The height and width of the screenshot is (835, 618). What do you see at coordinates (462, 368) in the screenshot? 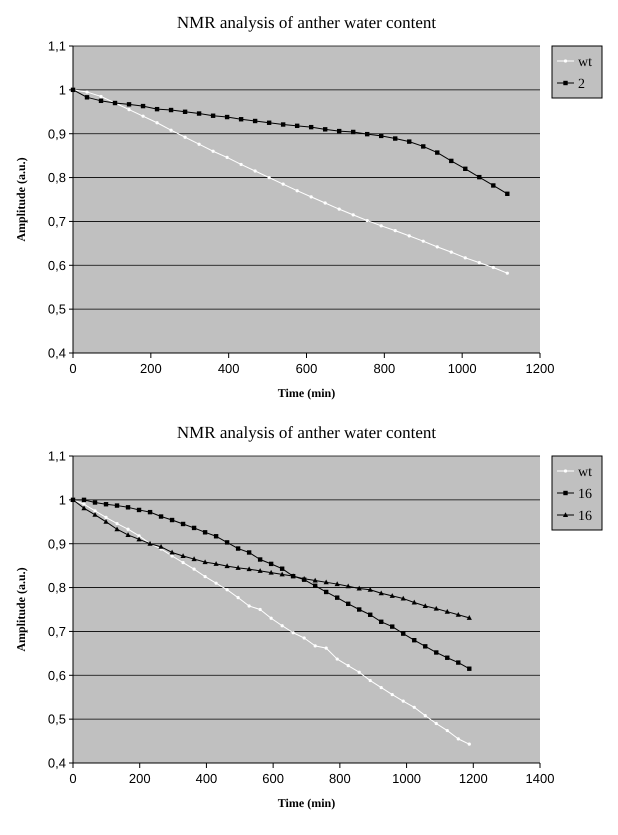
I see `x-tick-label: 1000` at bounding box center [462, 368].